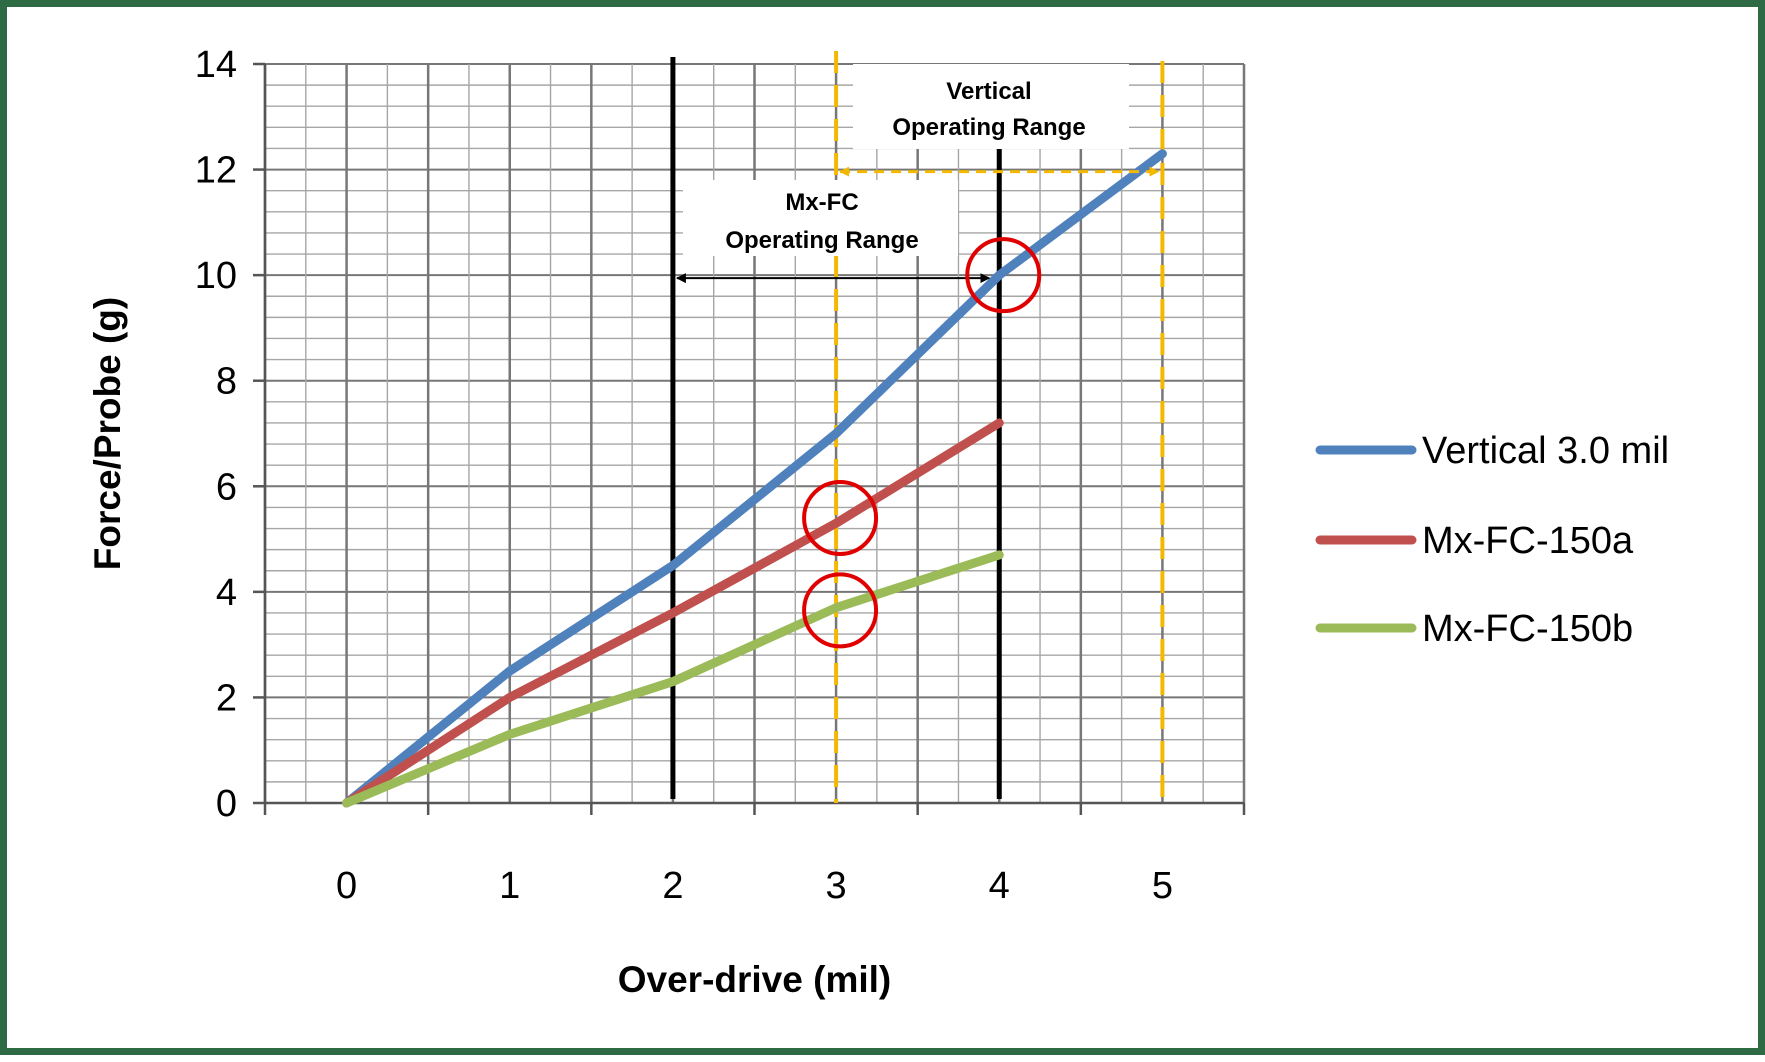  I want to click on y-tick-label: 4, so click(226, 593).